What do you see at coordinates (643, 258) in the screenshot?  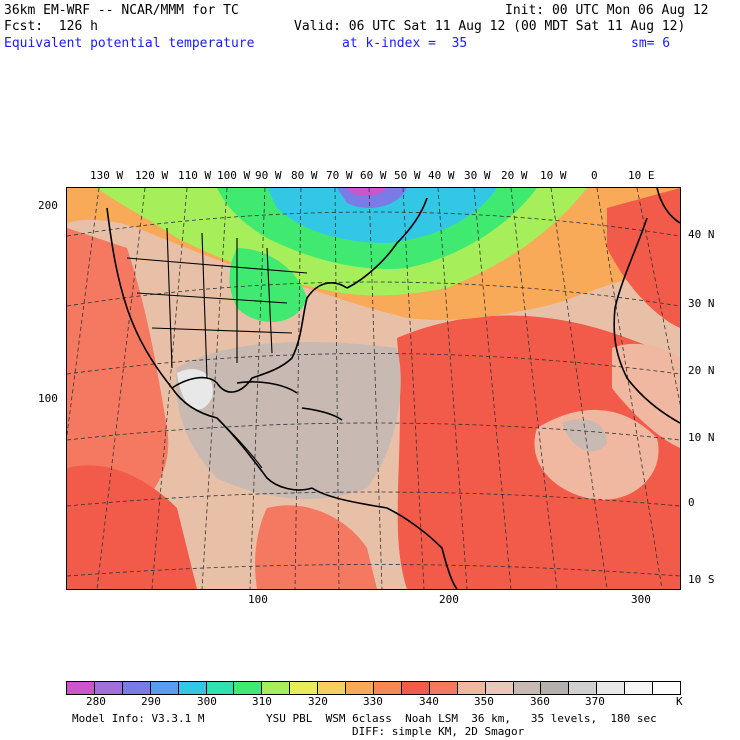 I see `field-europe` at bounding box center [643, 258].